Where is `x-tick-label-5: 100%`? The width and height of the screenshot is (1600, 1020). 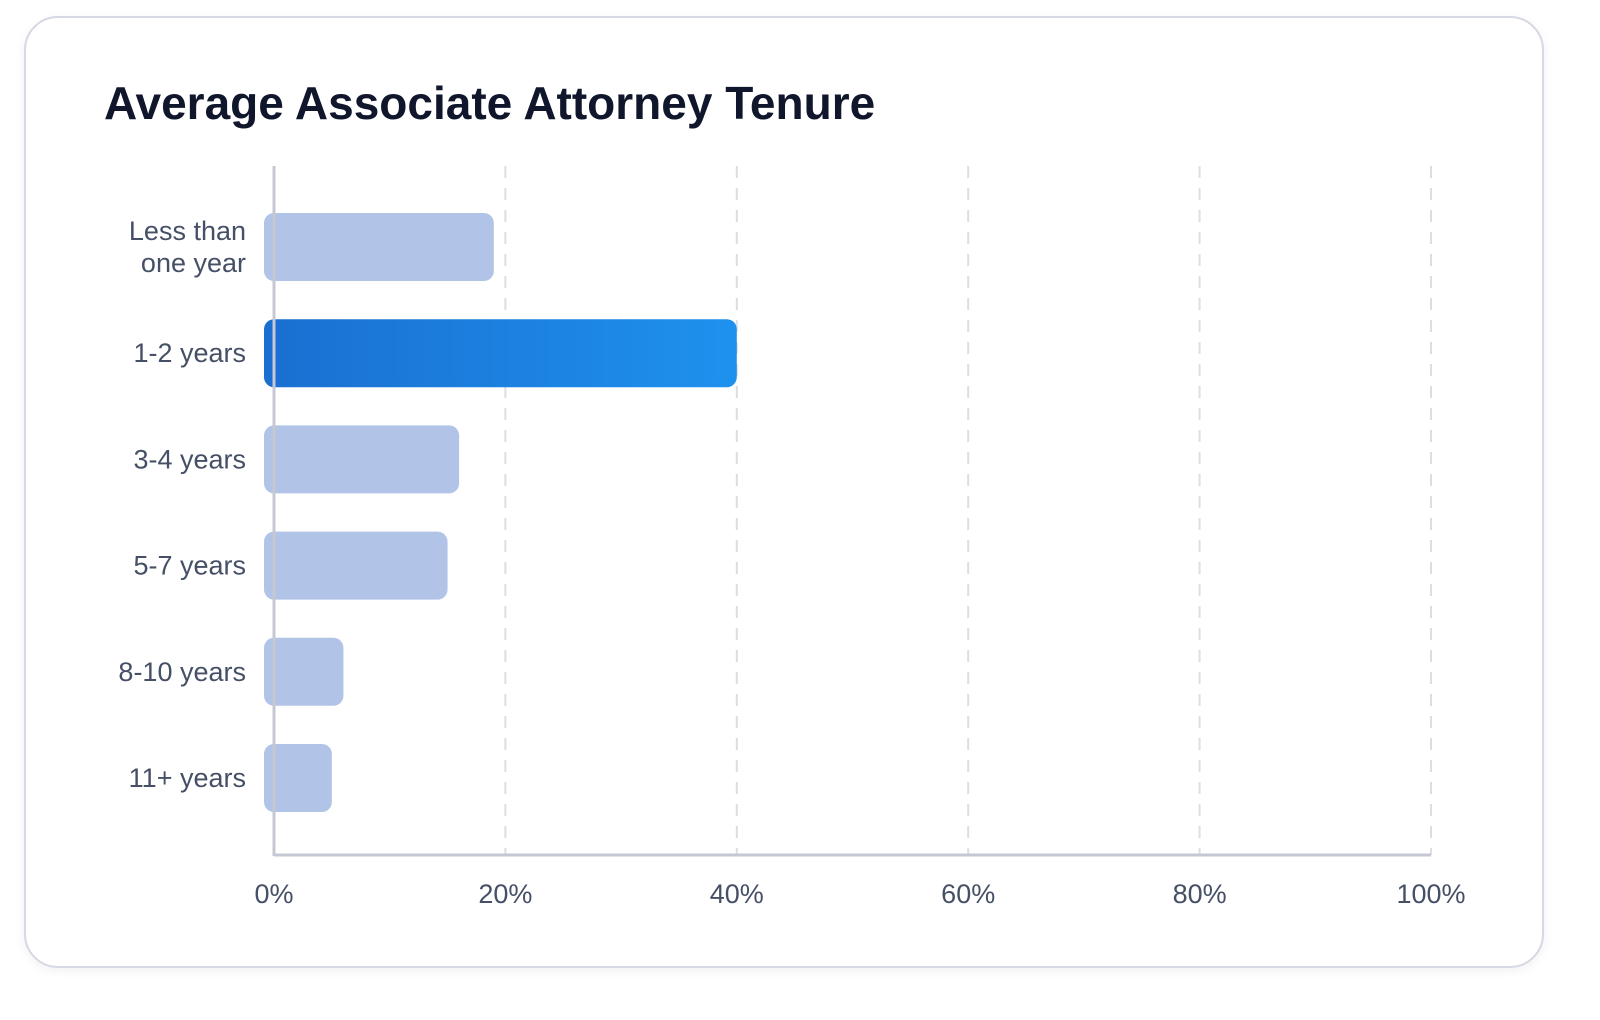 x-tick-label-5: 100% is located at coordinates (1430, 894).